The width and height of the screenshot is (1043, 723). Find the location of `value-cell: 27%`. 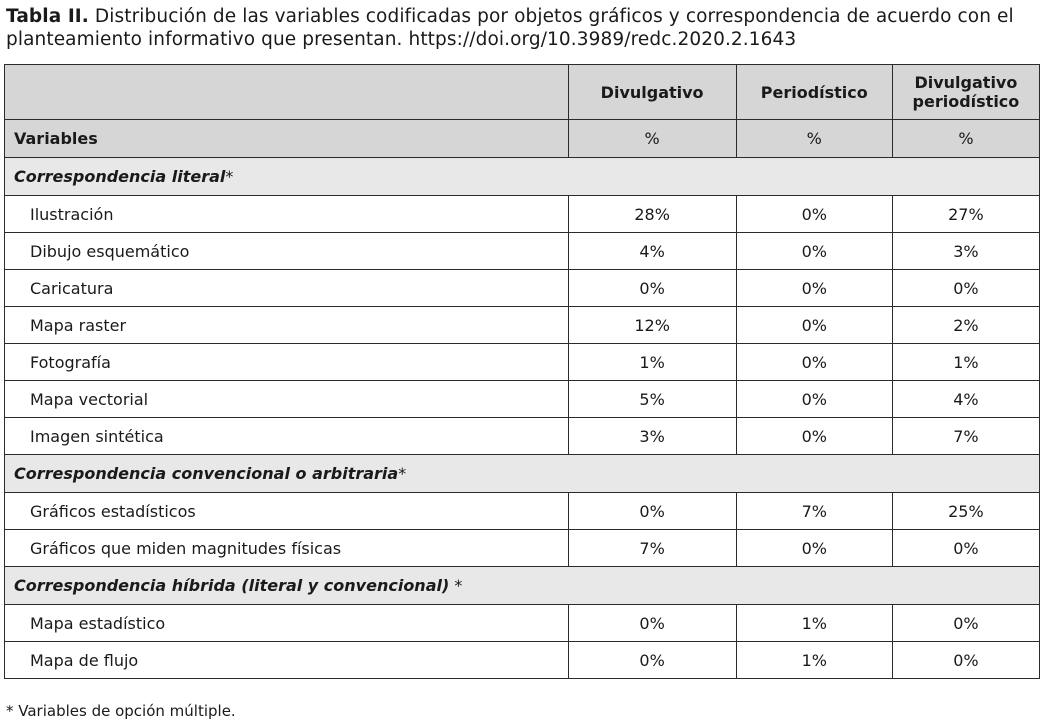

value-cell: 27% is located at coordinates (966, 214).